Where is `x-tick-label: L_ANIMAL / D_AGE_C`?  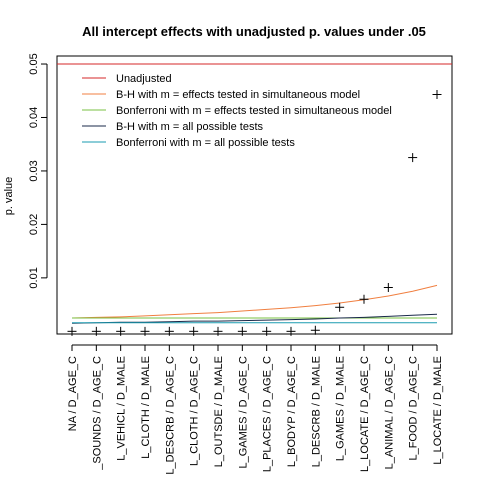
x-tick-label: L_ANIMAL / D_AGE_C is located at coordinates (389, 412).